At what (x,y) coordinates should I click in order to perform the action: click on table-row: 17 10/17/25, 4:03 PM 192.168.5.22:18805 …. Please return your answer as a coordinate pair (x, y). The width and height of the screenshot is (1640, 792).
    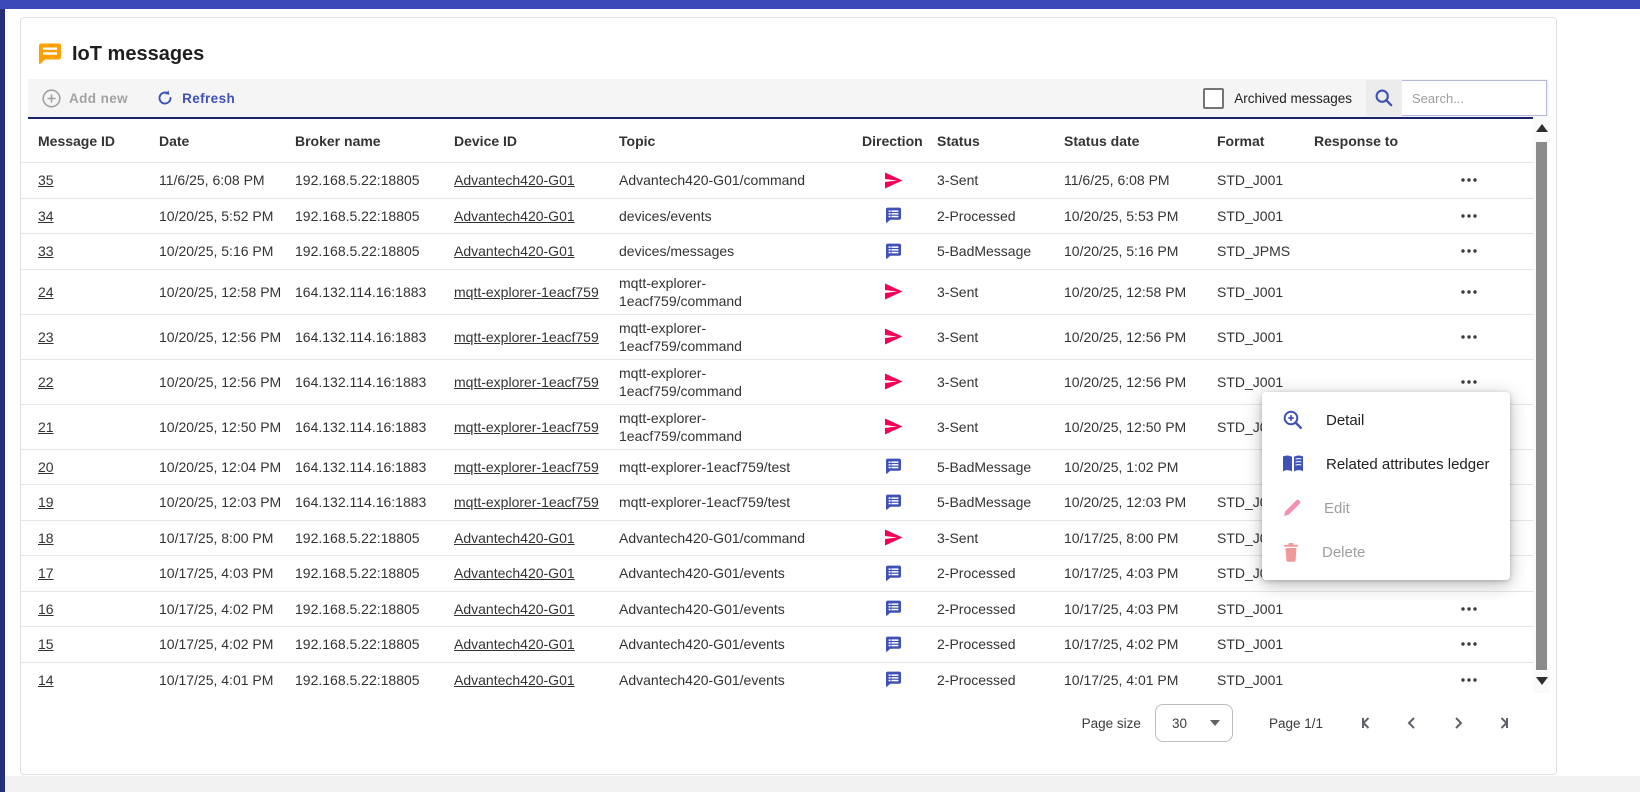
    Looking at the image, I should click on (777, 574).